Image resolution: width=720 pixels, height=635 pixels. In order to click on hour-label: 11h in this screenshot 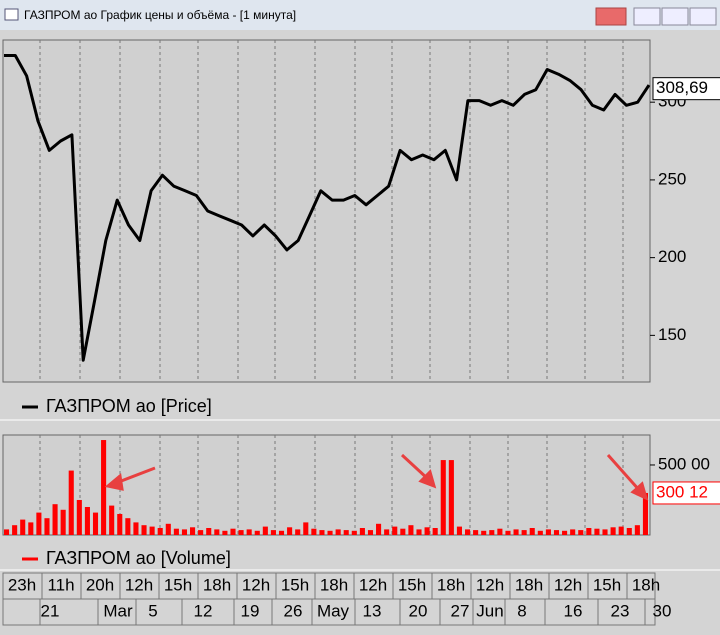, I will do `click(60, 584)`.